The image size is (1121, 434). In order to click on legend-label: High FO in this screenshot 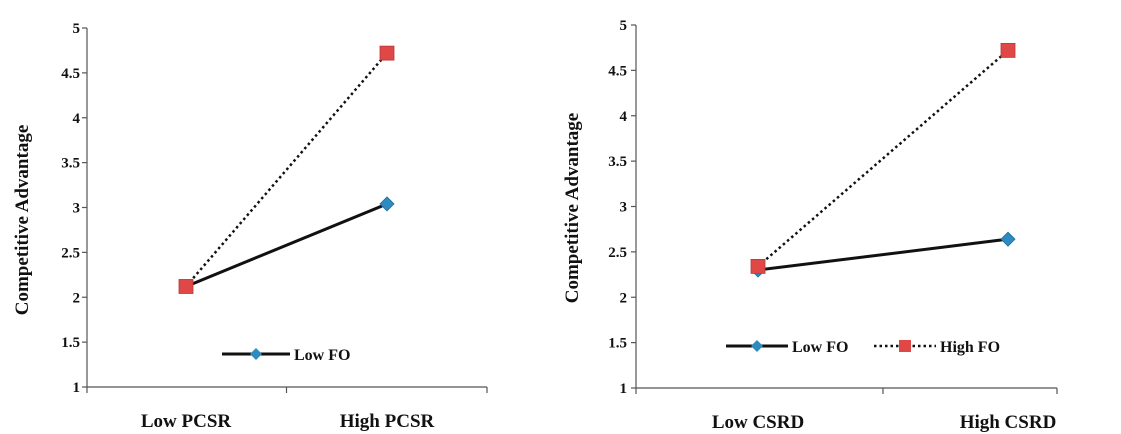, I will do `click(970, 347)`.